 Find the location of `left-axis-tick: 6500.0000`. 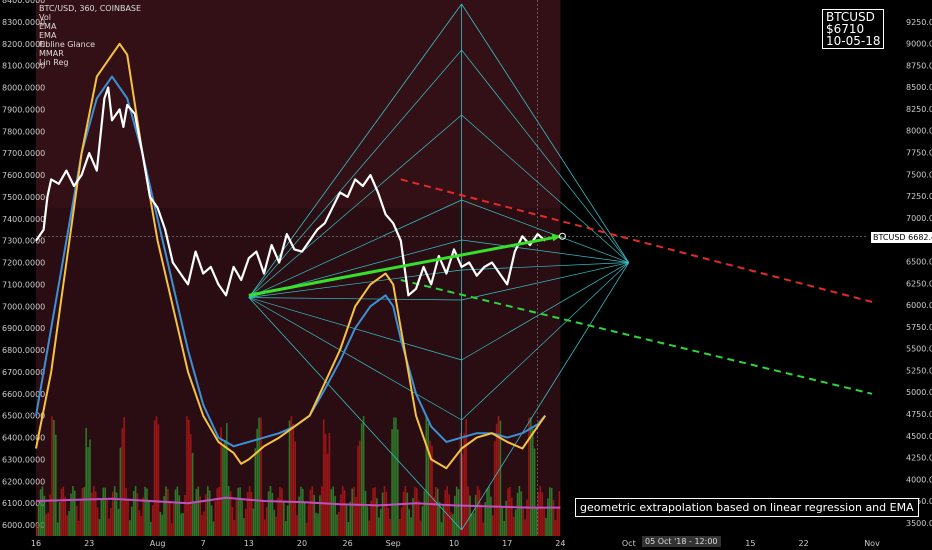

left-axis-tick: 6500.0000 is located at coordinates (23, 416).